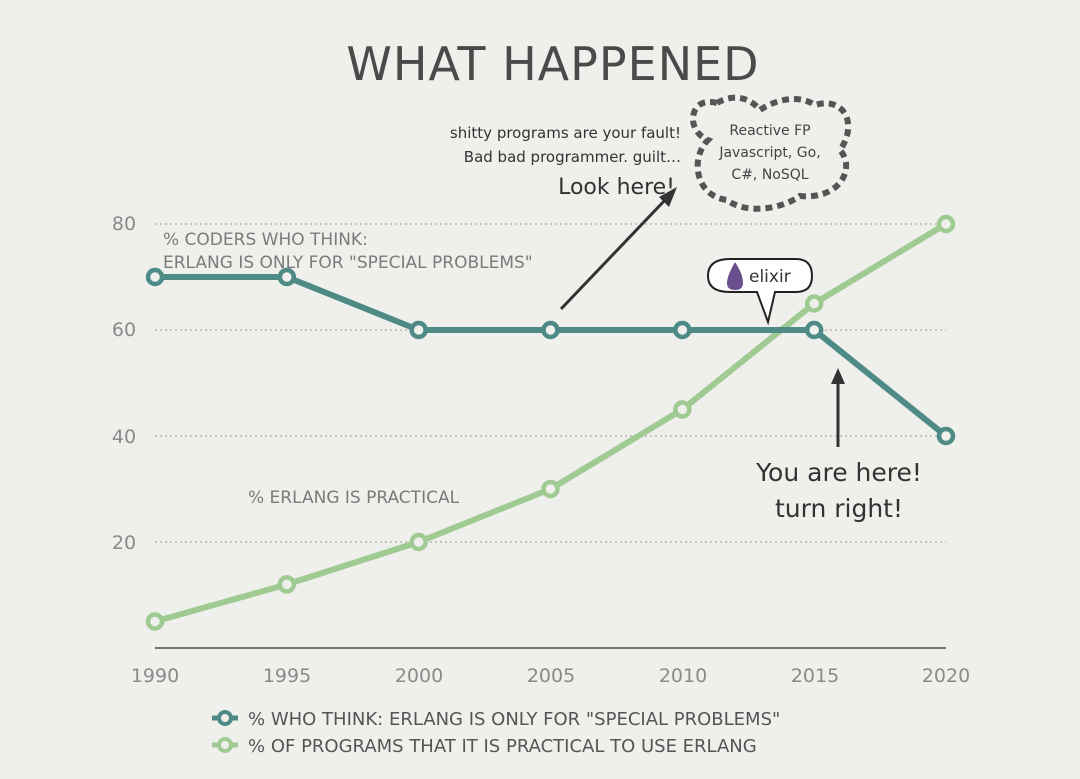  I want to click on series2-inline-label: % ERLANG IS PRACTICAL, so click(354, 498).